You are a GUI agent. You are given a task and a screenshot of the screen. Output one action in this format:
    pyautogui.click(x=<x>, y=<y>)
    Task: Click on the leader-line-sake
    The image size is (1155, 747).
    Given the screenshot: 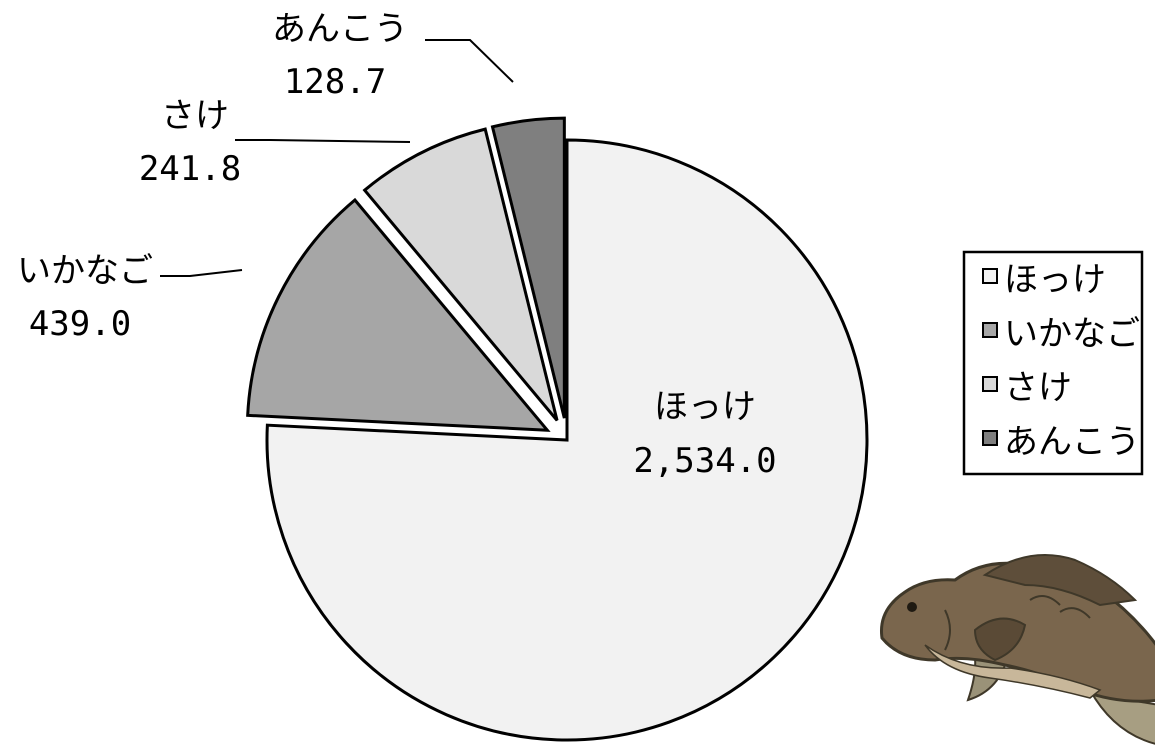 What is the action you would take?
    pyautogui.click(x=323, y=141)
    